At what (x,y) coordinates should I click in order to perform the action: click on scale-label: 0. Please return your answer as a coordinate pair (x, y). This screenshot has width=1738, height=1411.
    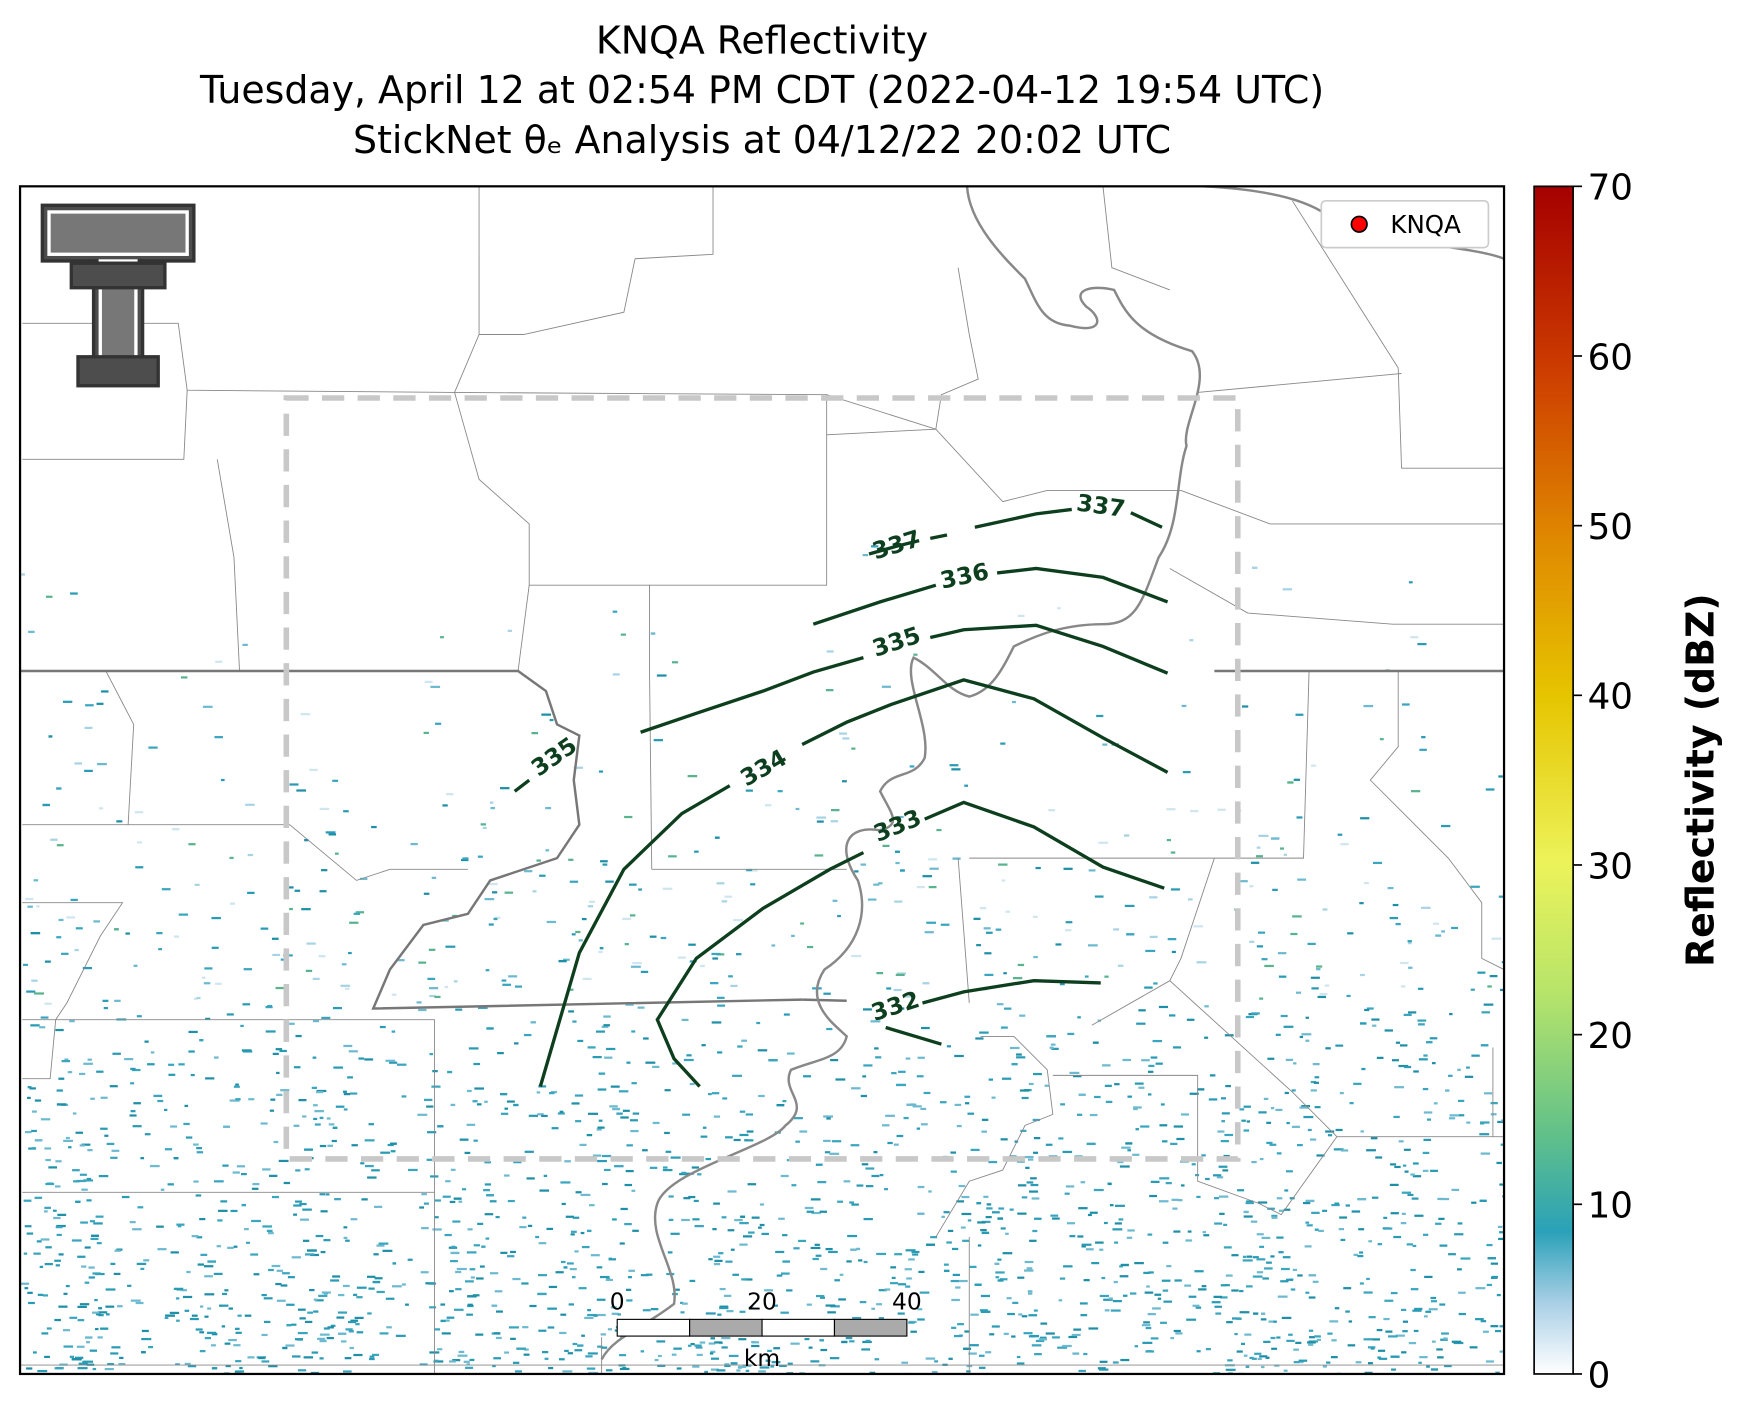
    Looking at the image, I should click on (617, 1301).